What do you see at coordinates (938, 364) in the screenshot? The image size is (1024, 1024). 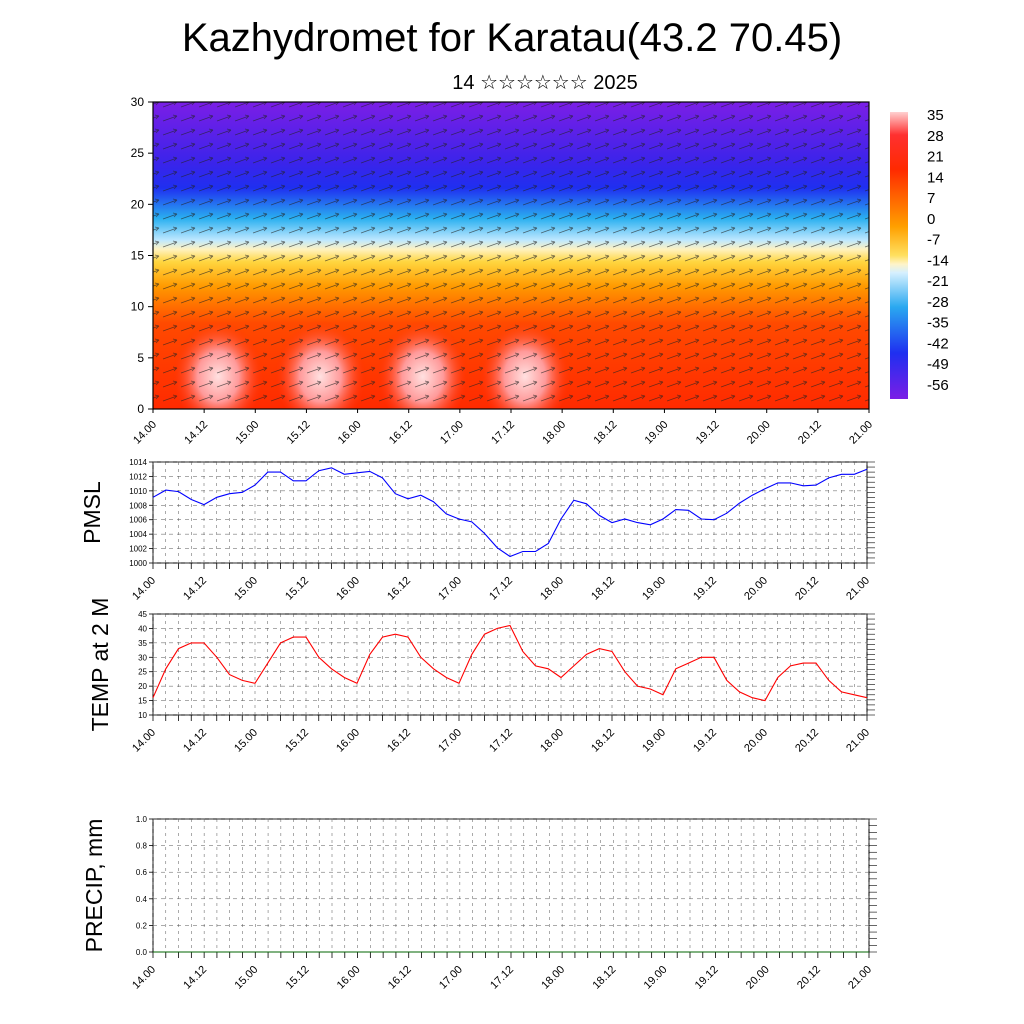 I see `colorbar-label: -49` at bounding box center [938, 364].